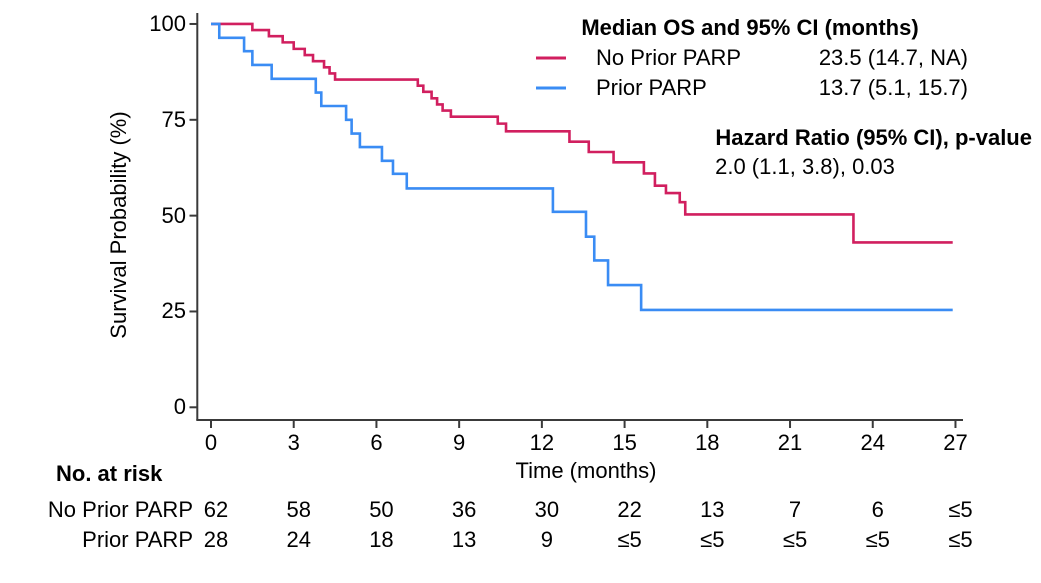 The height and width of the screenshot is (583, 1041). What do you see at coordinates (546, 539) in the screenshot?
I see `risk-count: 9` at bounding box center [546, 539].